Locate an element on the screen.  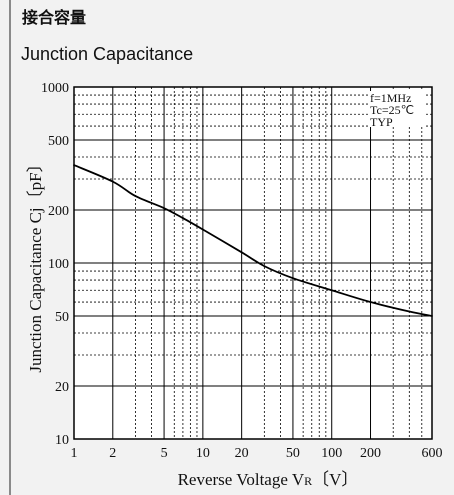
y-tick-label: 200 is located at coordinates (58, 211).